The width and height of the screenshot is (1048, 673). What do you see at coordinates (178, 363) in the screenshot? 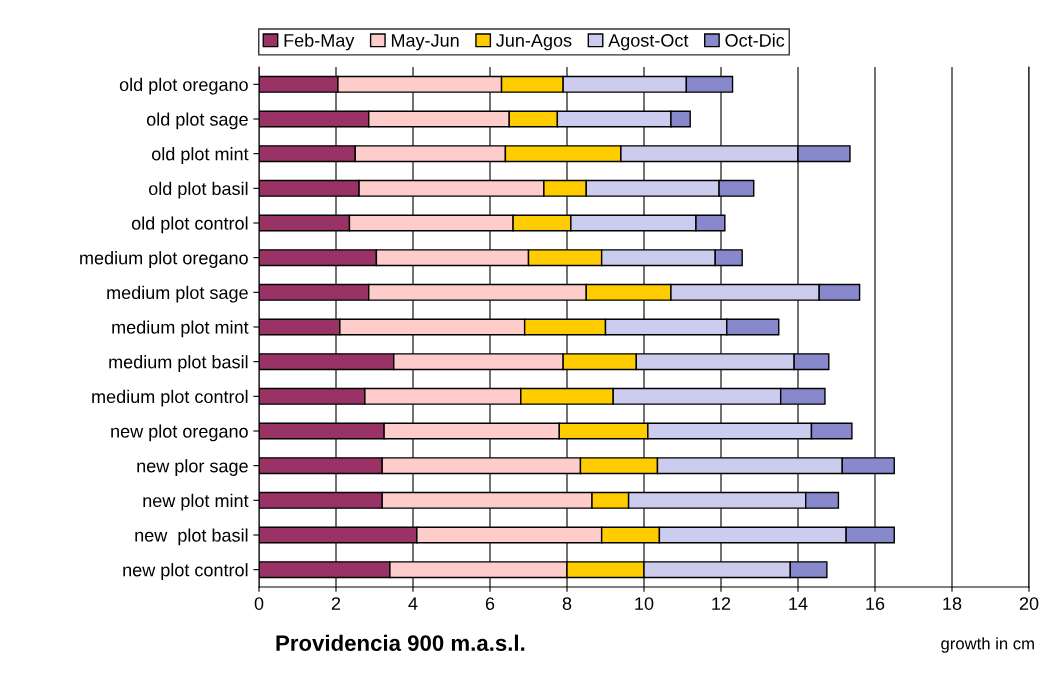
I see `y-tick-label: medium plot basil` at bounding box center [178, 363].